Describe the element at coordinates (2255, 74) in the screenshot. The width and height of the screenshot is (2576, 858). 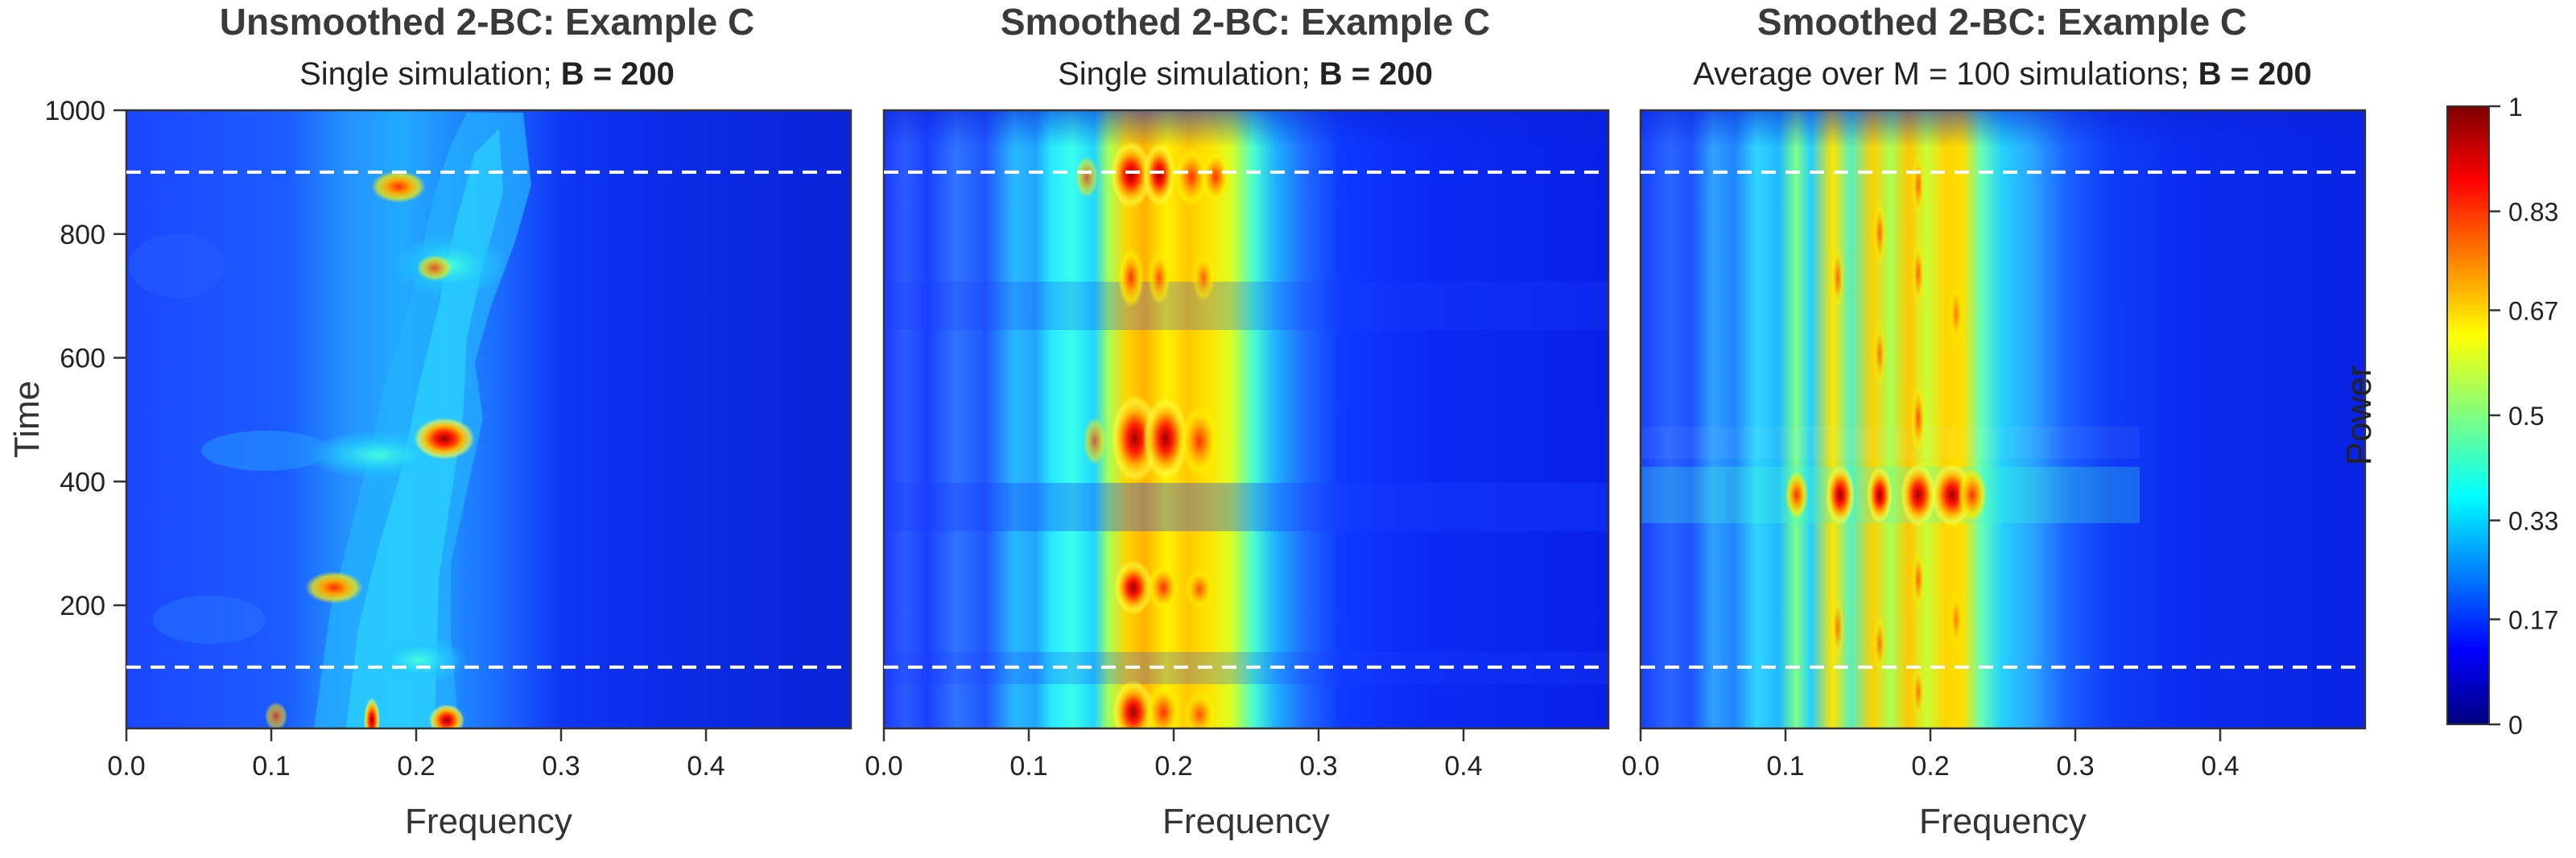
I see `panel-3-subtitle-bold: B = 200` at that location.